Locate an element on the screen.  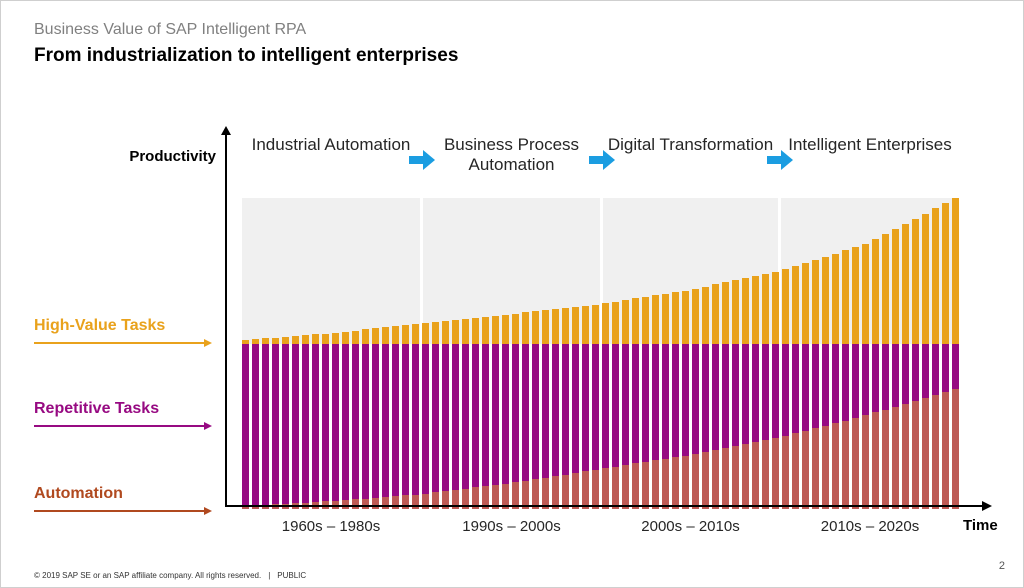
footer-classification: PUBLIC is located at coordinates (292, 575).